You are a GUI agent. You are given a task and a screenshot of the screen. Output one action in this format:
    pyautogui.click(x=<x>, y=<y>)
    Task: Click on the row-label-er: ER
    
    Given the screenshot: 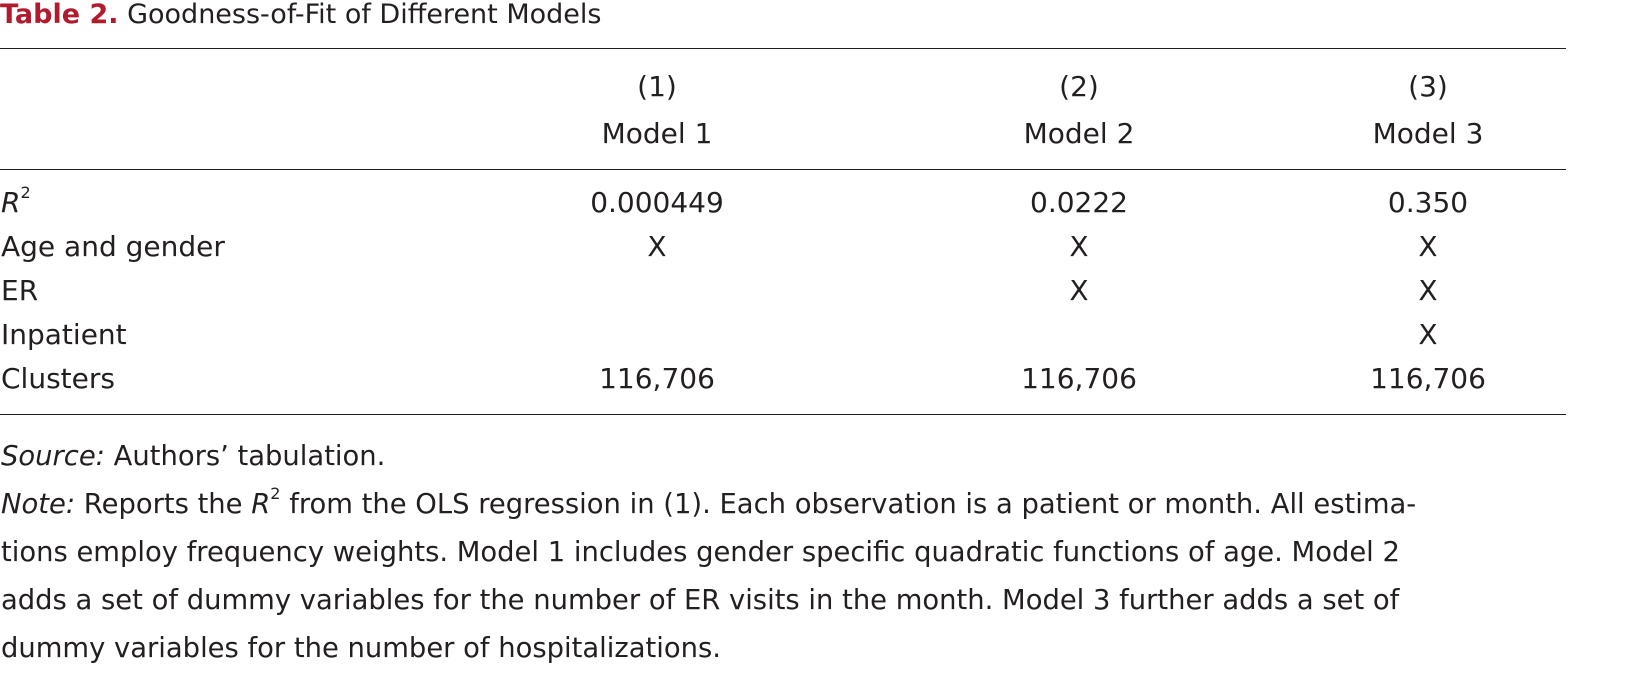 What is the action you would take?
    pyautogui.click(x=20, y=290)
    